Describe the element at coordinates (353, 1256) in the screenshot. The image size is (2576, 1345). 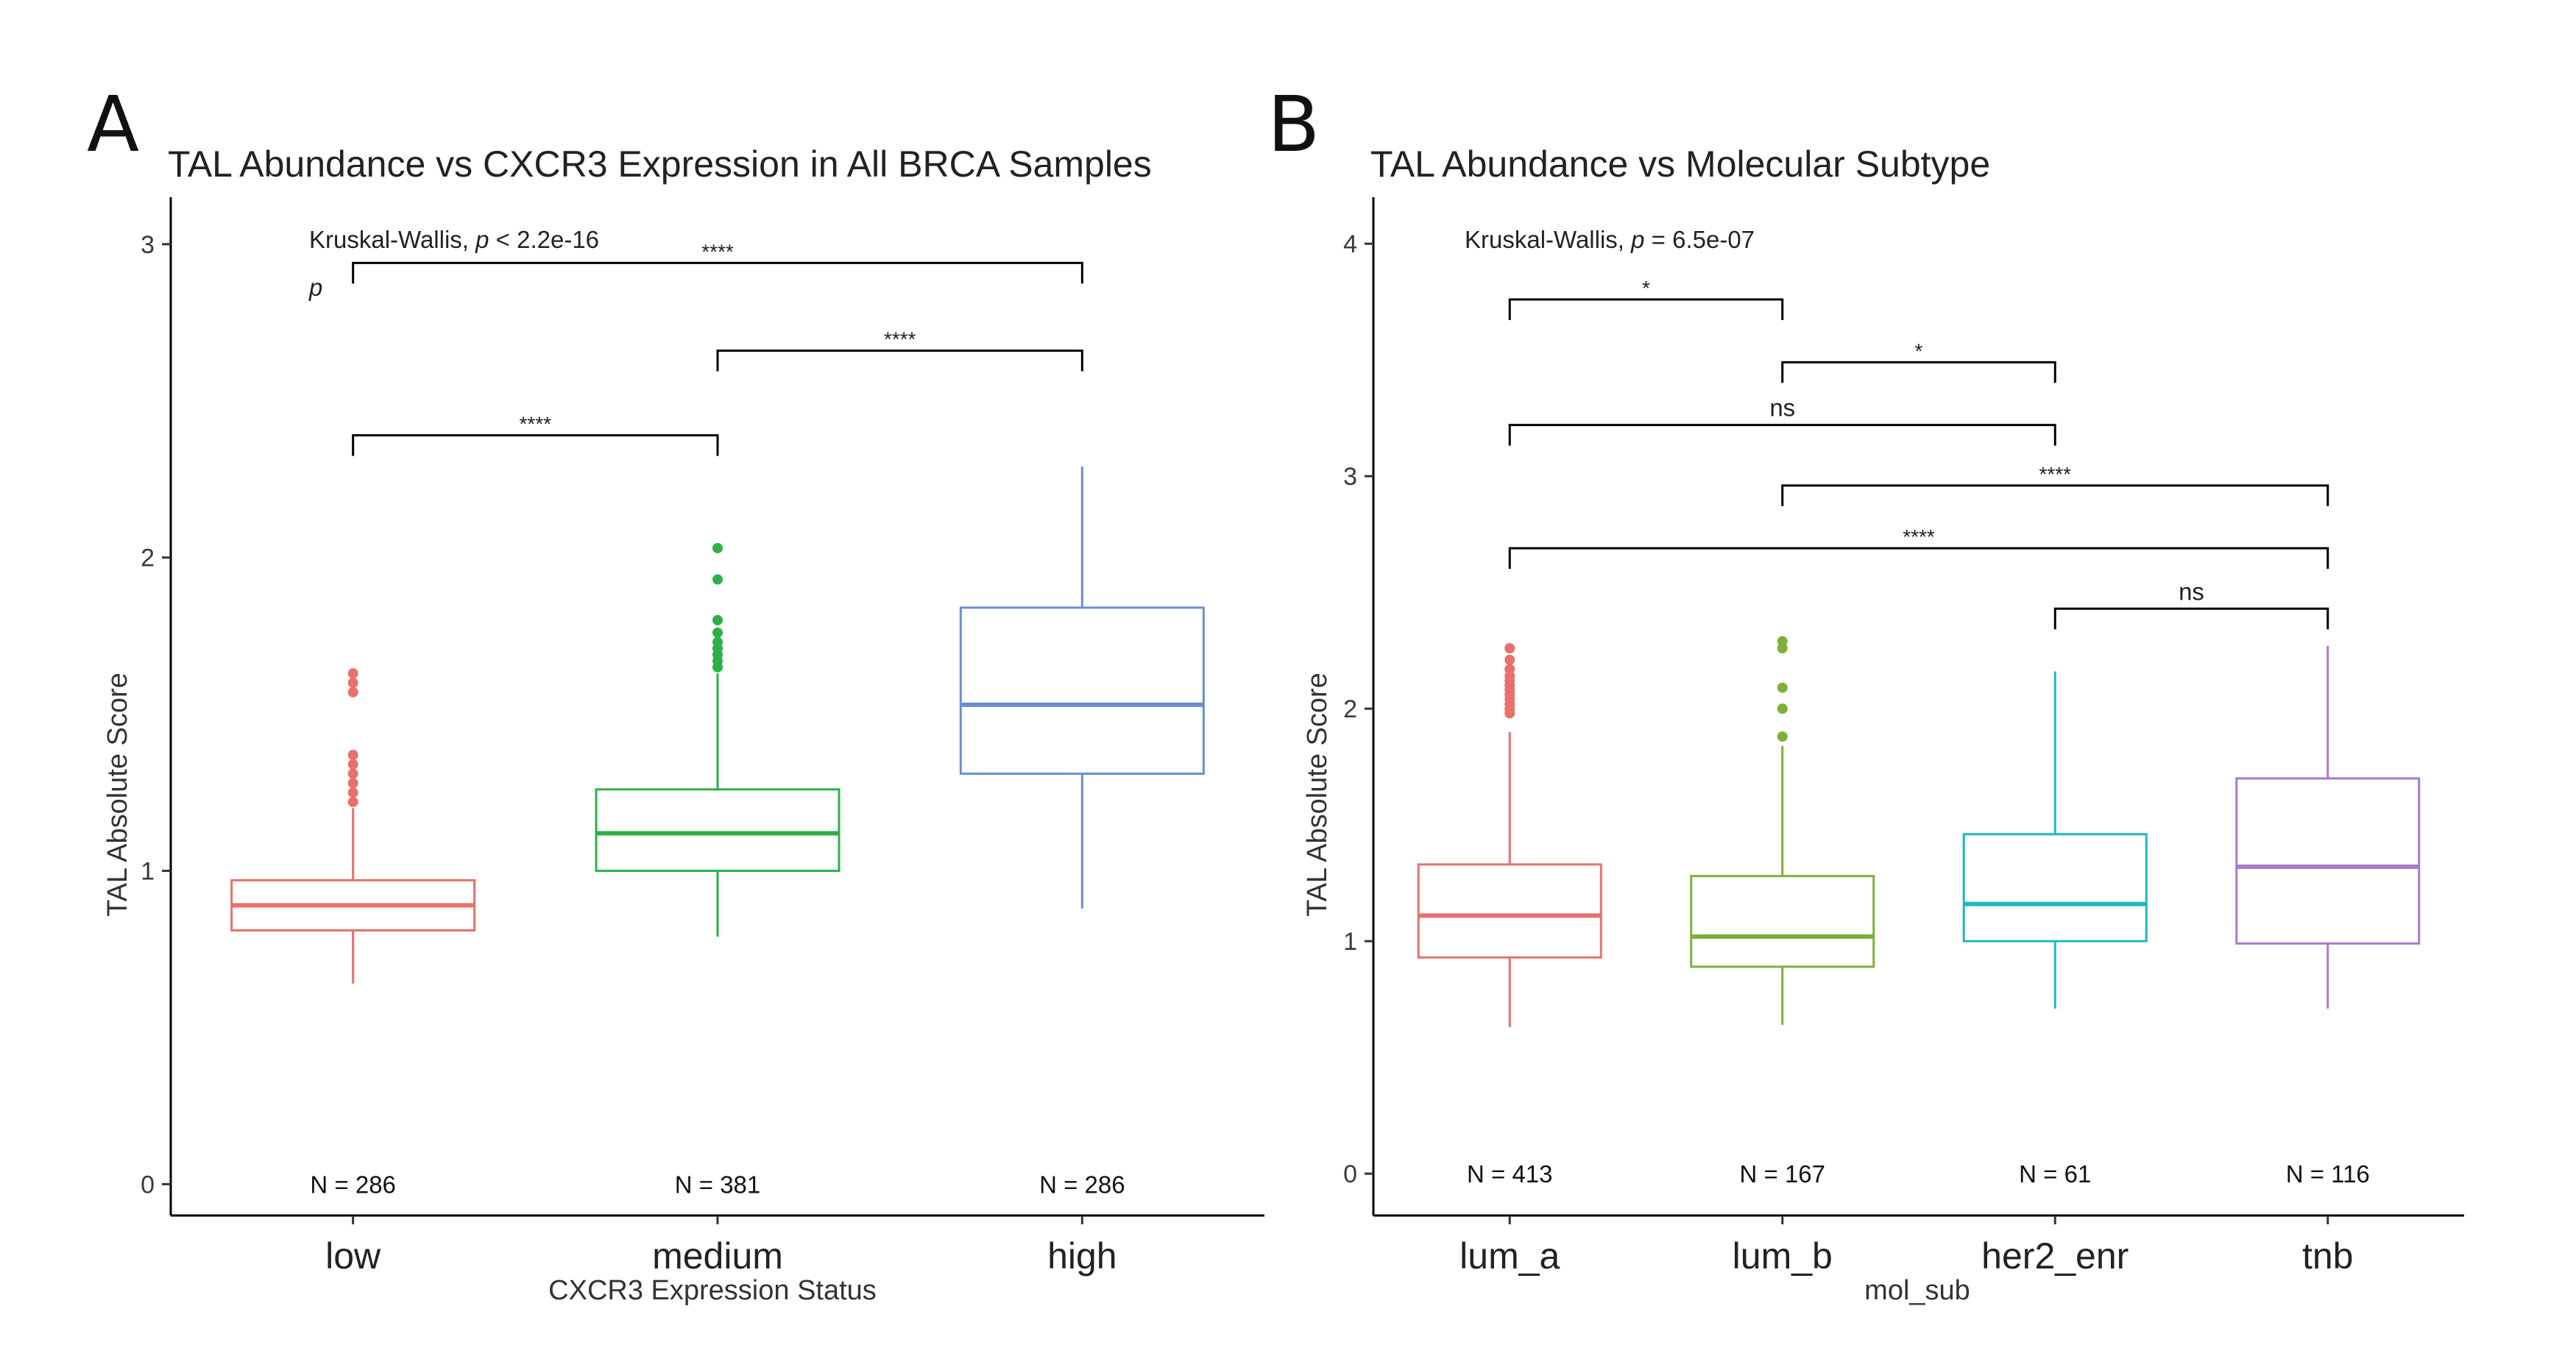
I see `pa-x-category-label: low` at that location.